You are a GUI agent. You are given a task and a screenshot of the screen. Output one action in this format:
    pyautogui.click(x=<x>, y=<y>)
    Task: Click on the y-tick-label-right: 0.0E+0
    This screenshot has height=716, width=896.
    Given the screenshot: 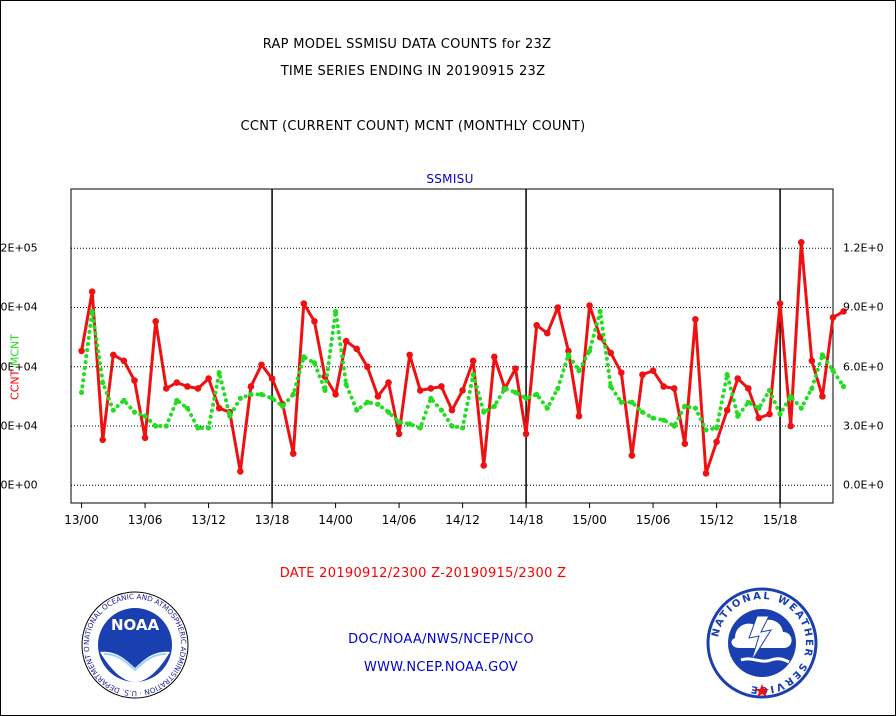 What is the action you would take?
    pyautogui.click(x=863, y=485)
    